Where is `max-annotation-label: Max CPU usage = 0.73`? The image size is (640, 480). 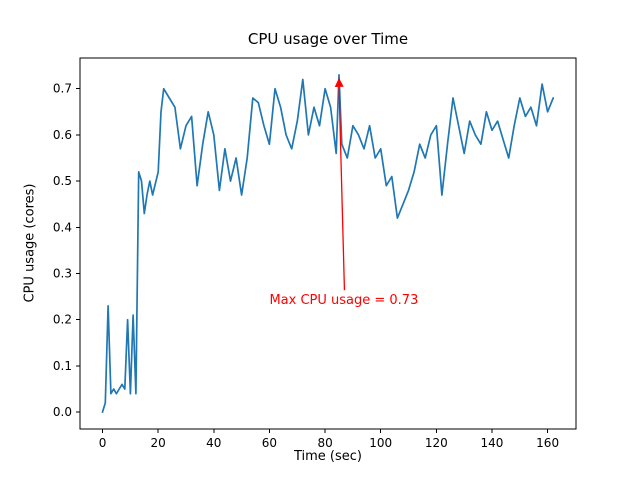 max-annotation-label: Max CPU usage = 0.73 is located at coordinates (344, 301).